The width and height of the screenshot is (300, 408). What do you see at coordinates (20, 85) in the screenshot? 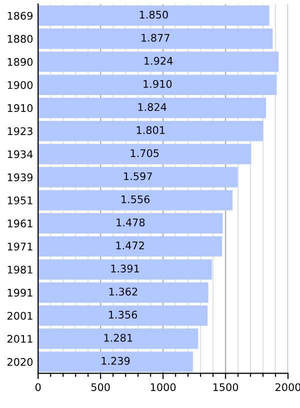
I see `y-tick-label: 1900` at bounding box center [20, 85].